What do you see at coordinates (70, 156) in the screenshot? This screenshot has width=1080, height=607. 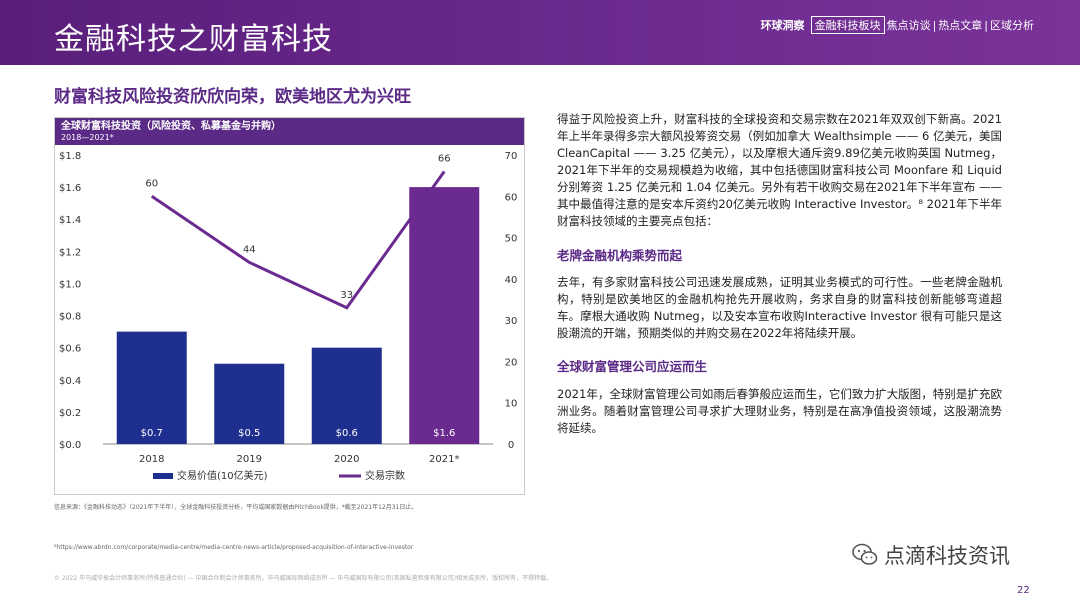 I see `left-axis-tick-label: $1.8` at bounding box center [70, 156].